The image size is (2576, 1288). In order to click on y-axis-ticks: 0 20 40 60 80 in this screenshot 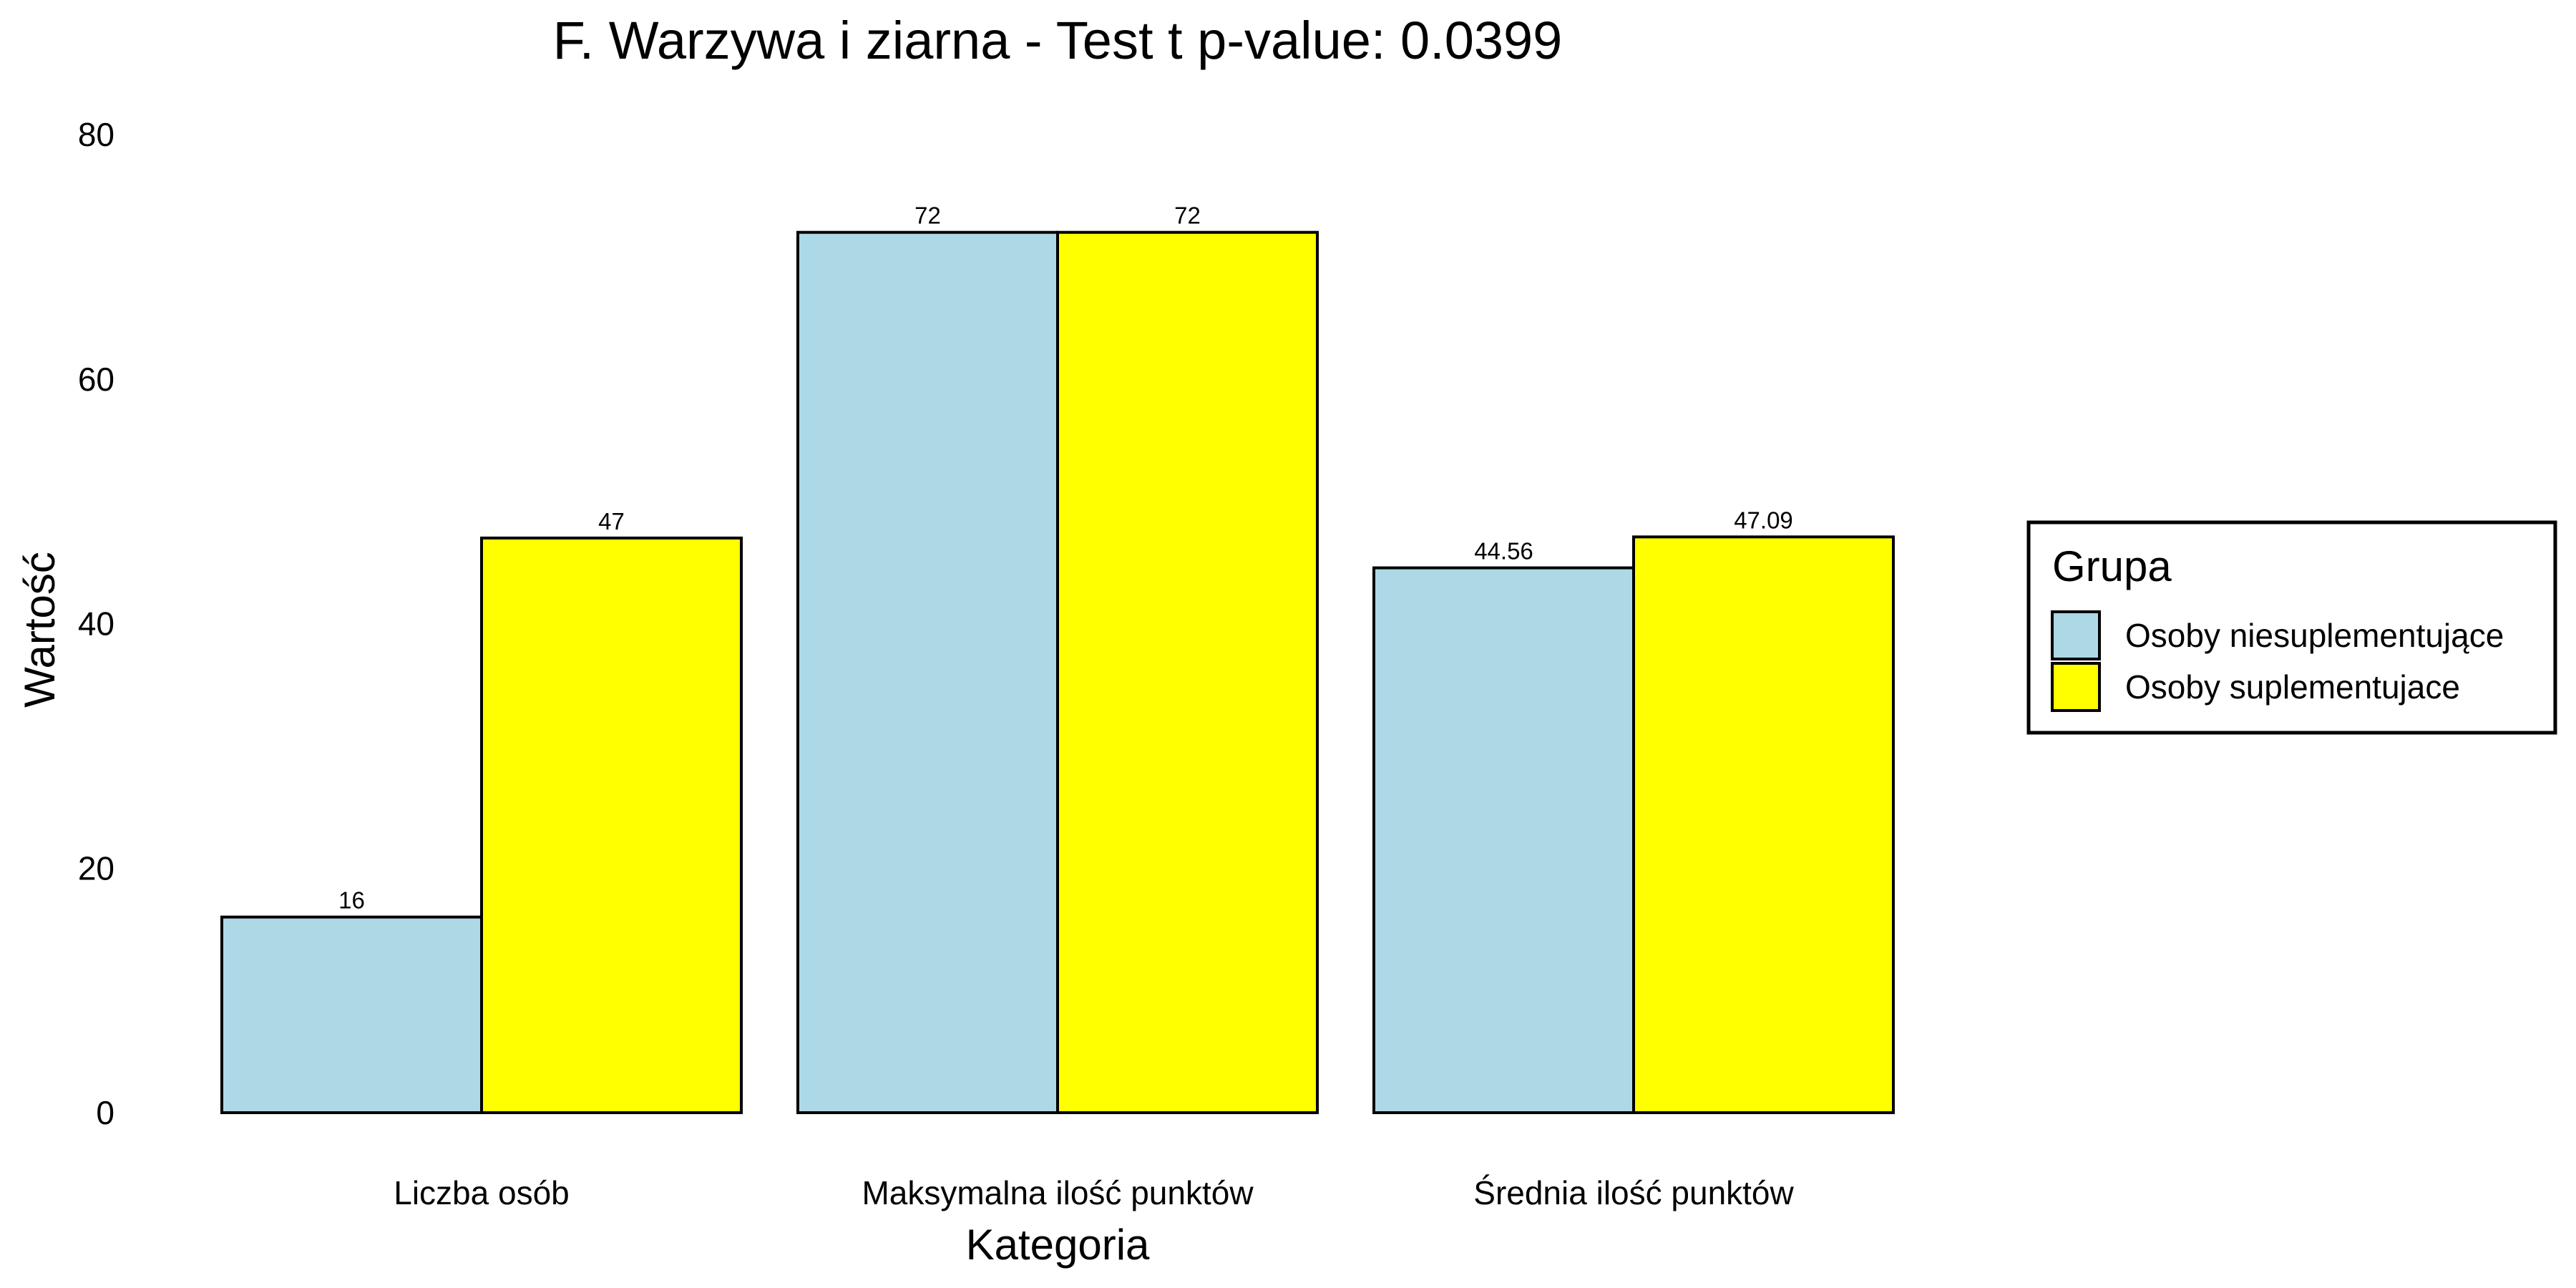, I will do `click(96, 623)`.